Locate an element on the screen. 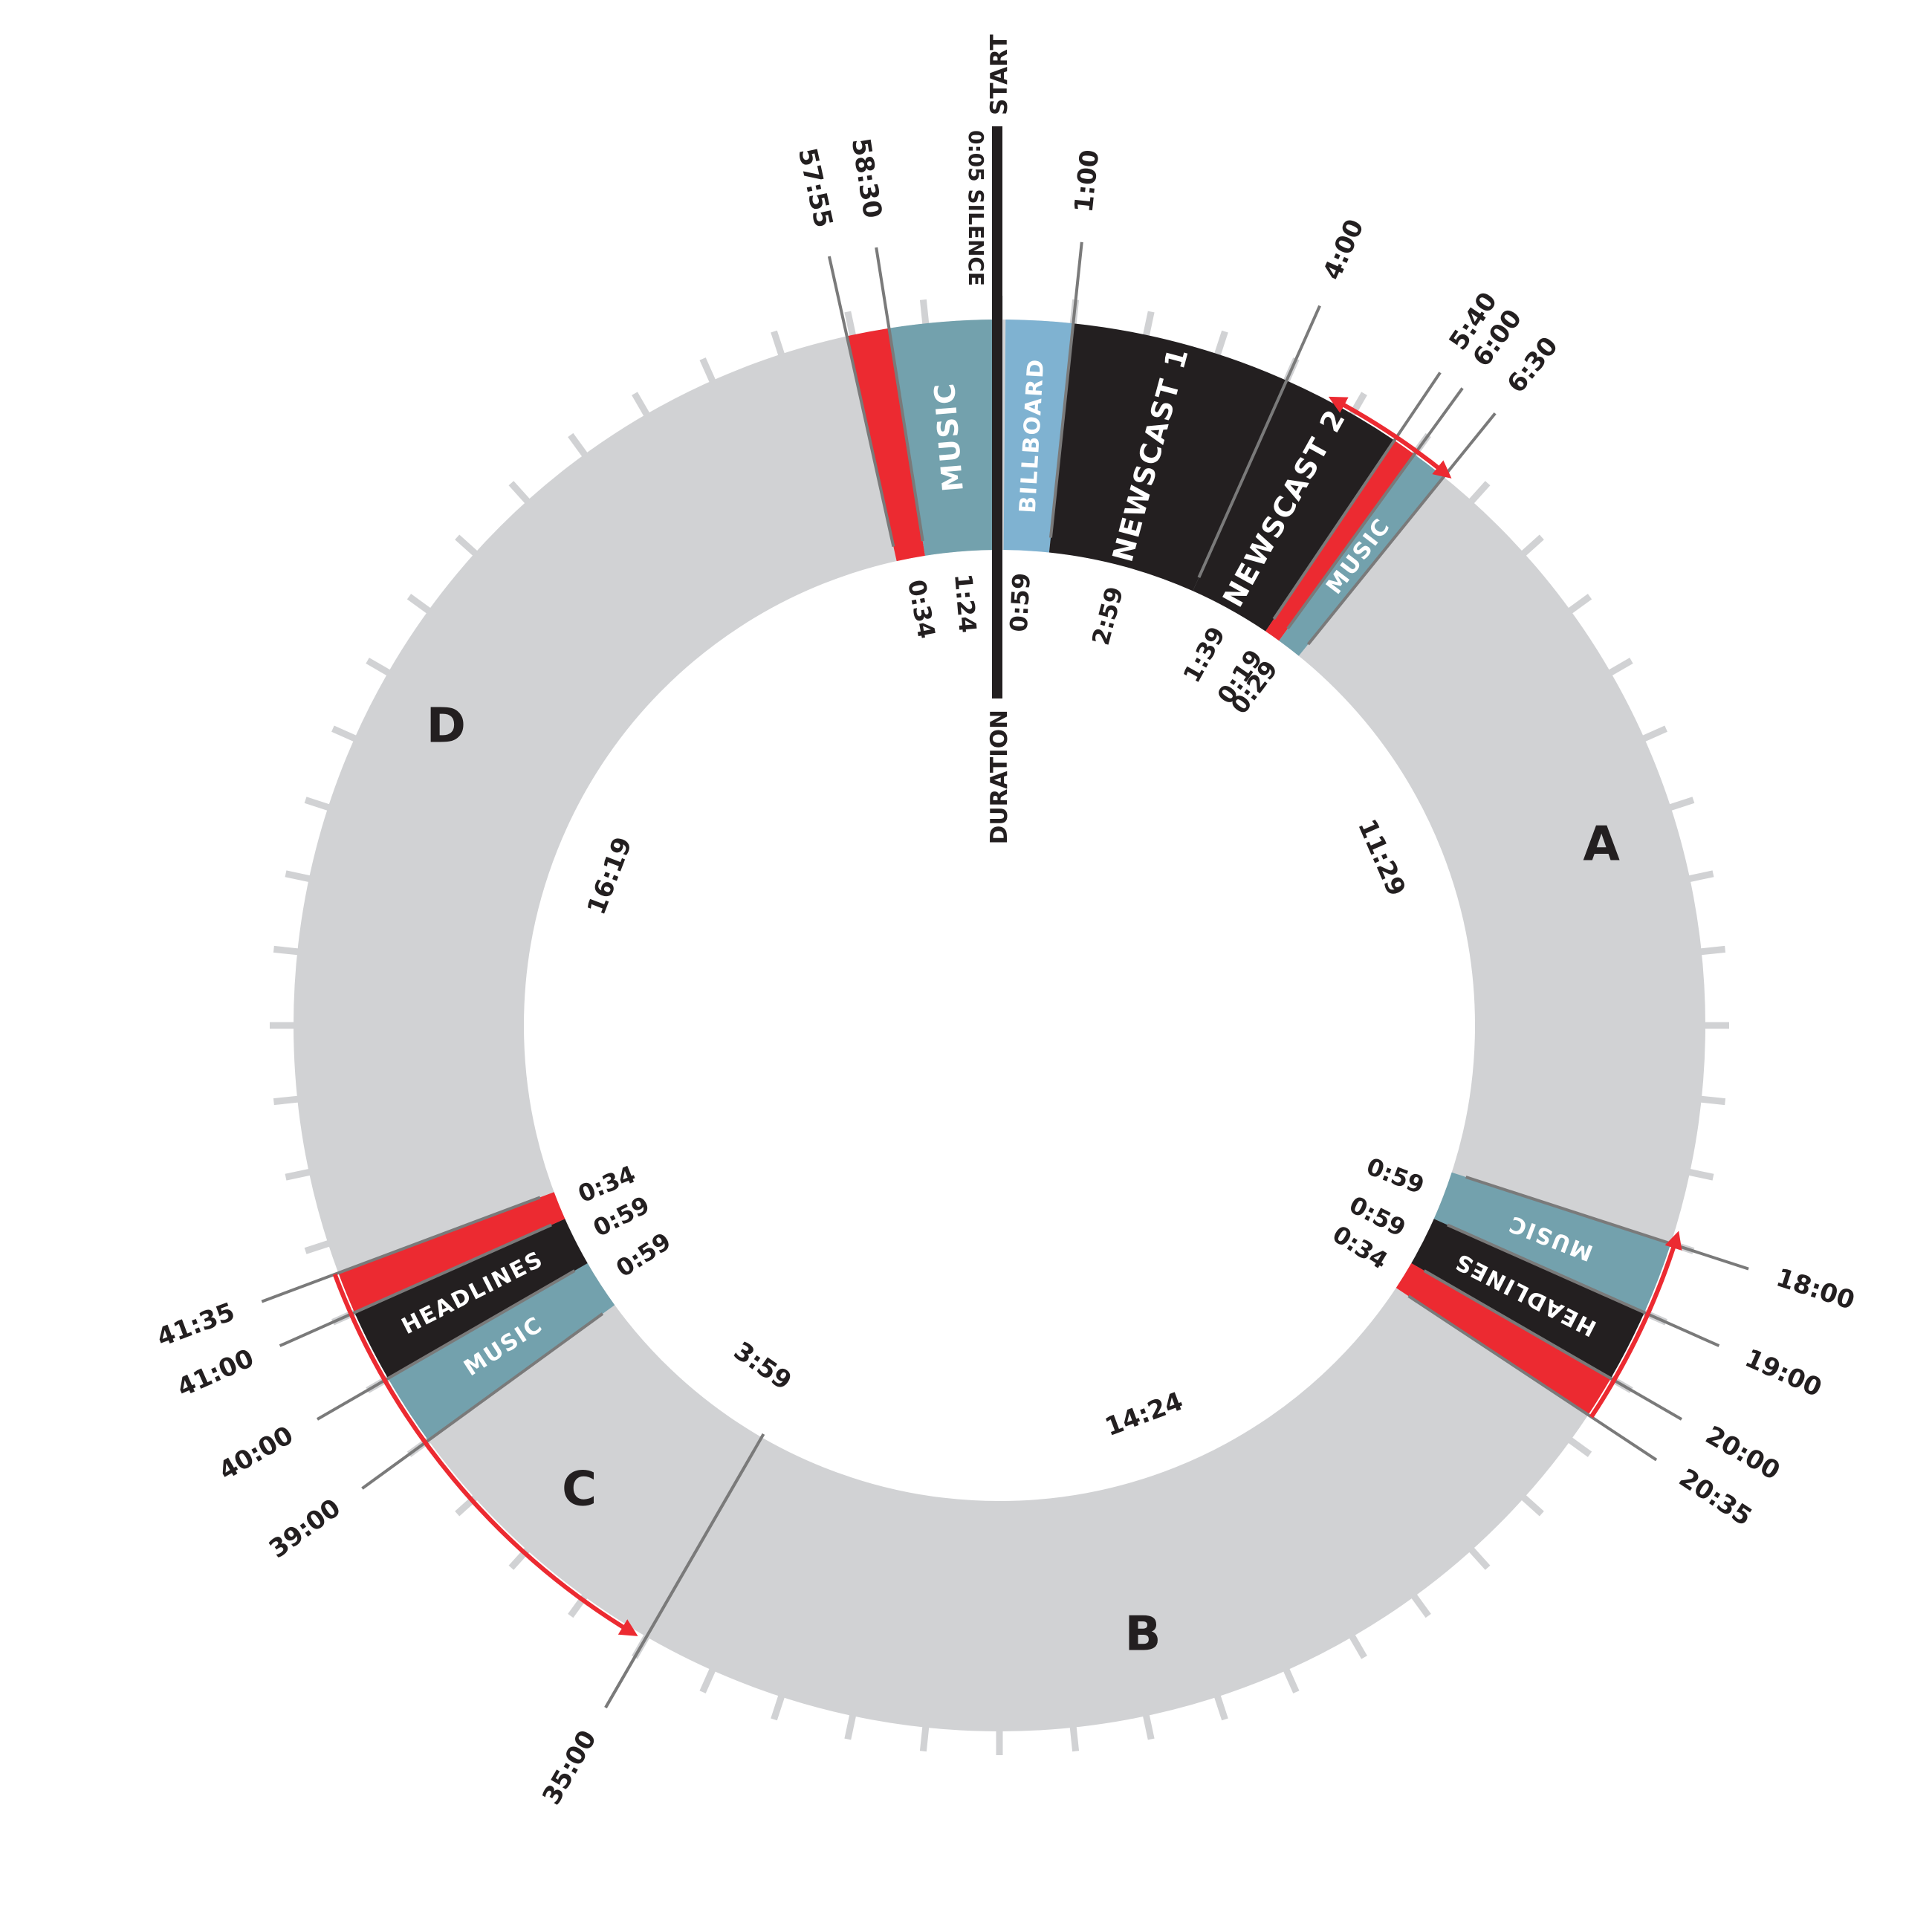  start-axis: START 0:05 SILENCE DURATION is located at coordinates (988, 439).